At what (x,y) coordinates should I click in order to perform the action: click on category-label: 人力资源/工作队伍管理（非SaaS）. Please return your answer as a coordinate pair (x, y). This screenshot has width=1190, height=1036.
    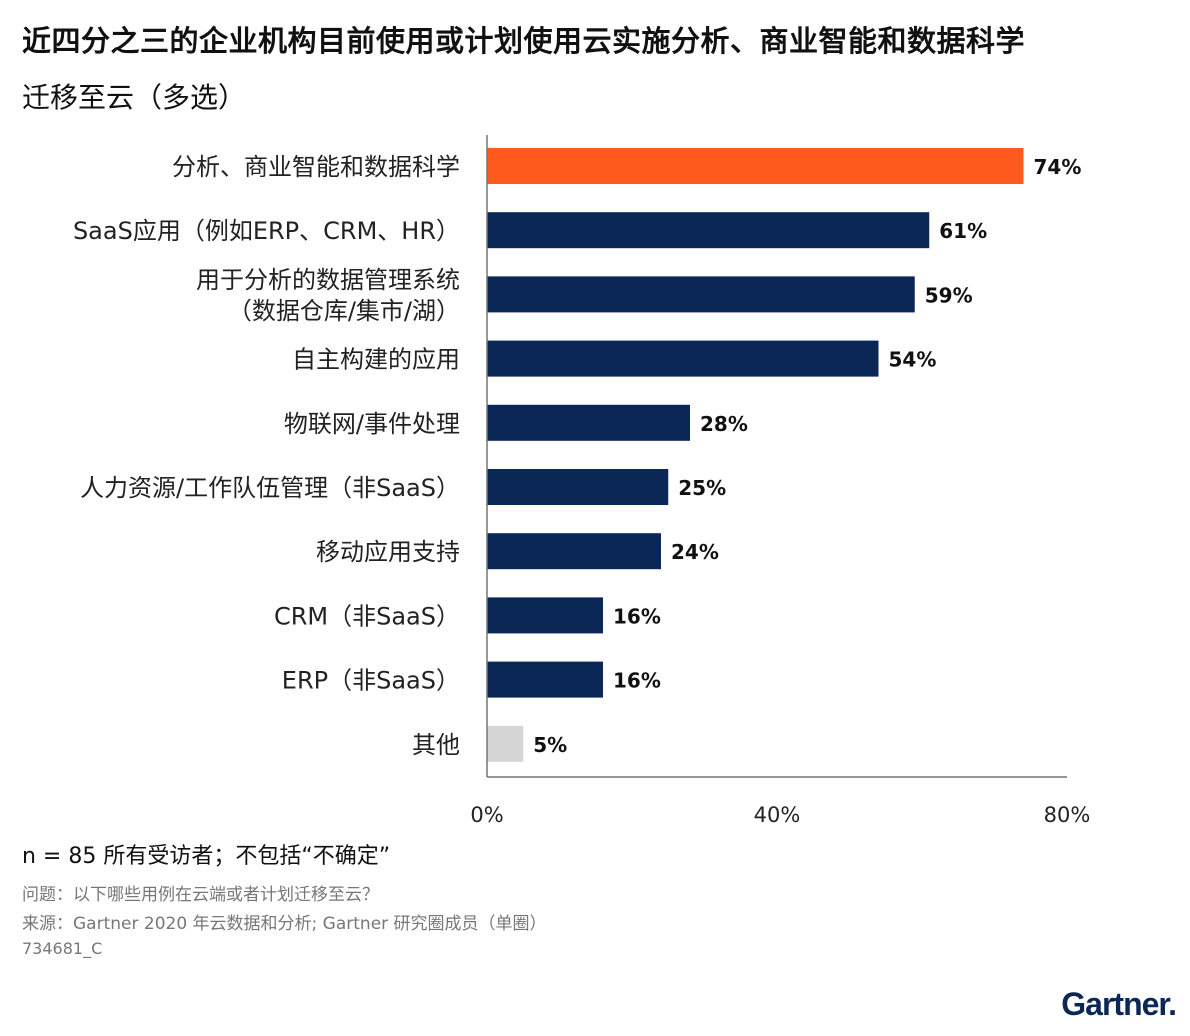
    Looking at the image, I should click on (270, 488).